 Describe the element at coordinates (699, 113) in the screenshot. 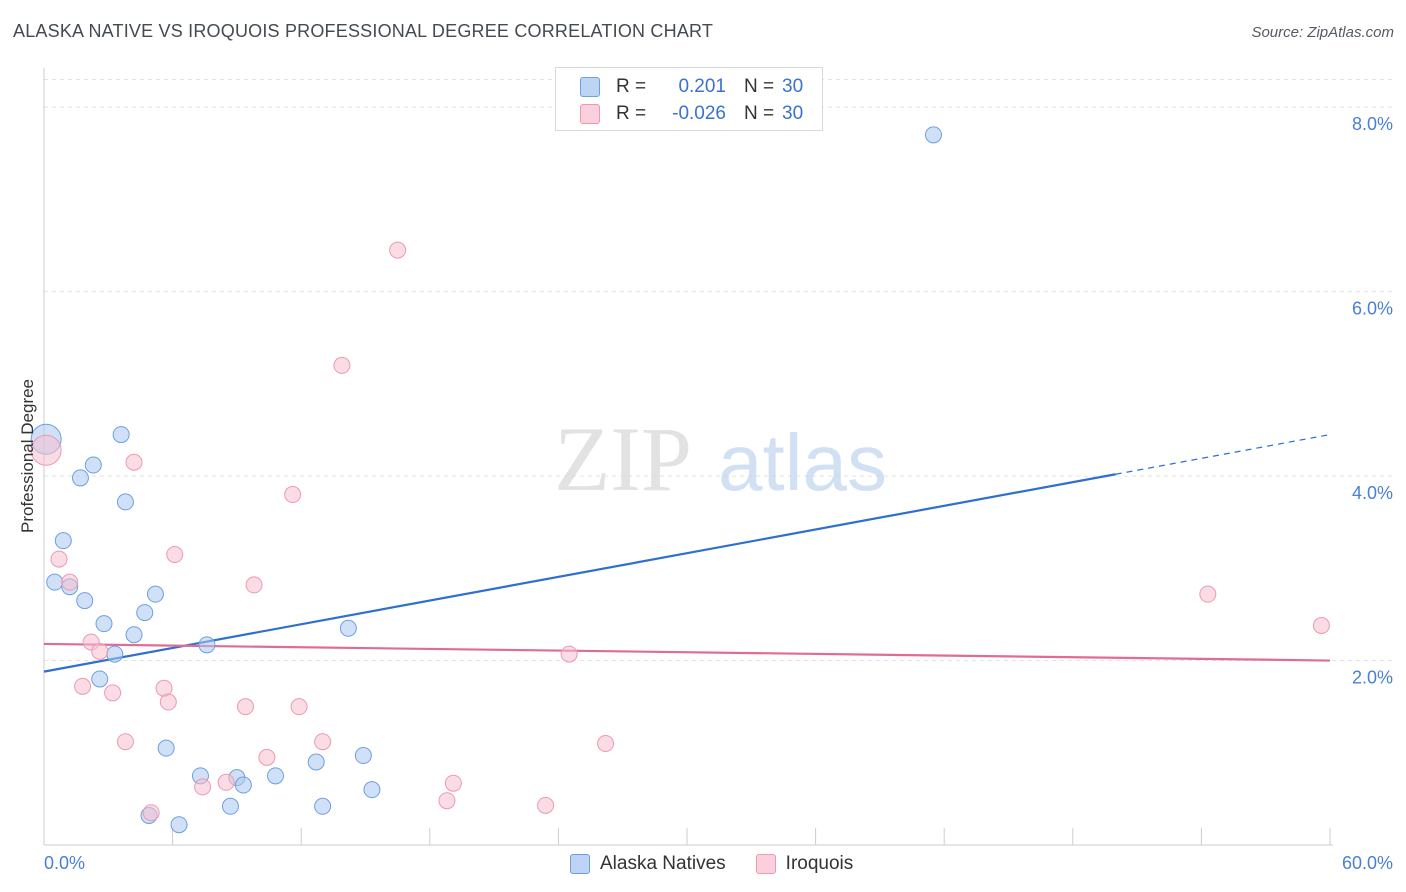

I see `legend-r-value: -0.026` at that location.